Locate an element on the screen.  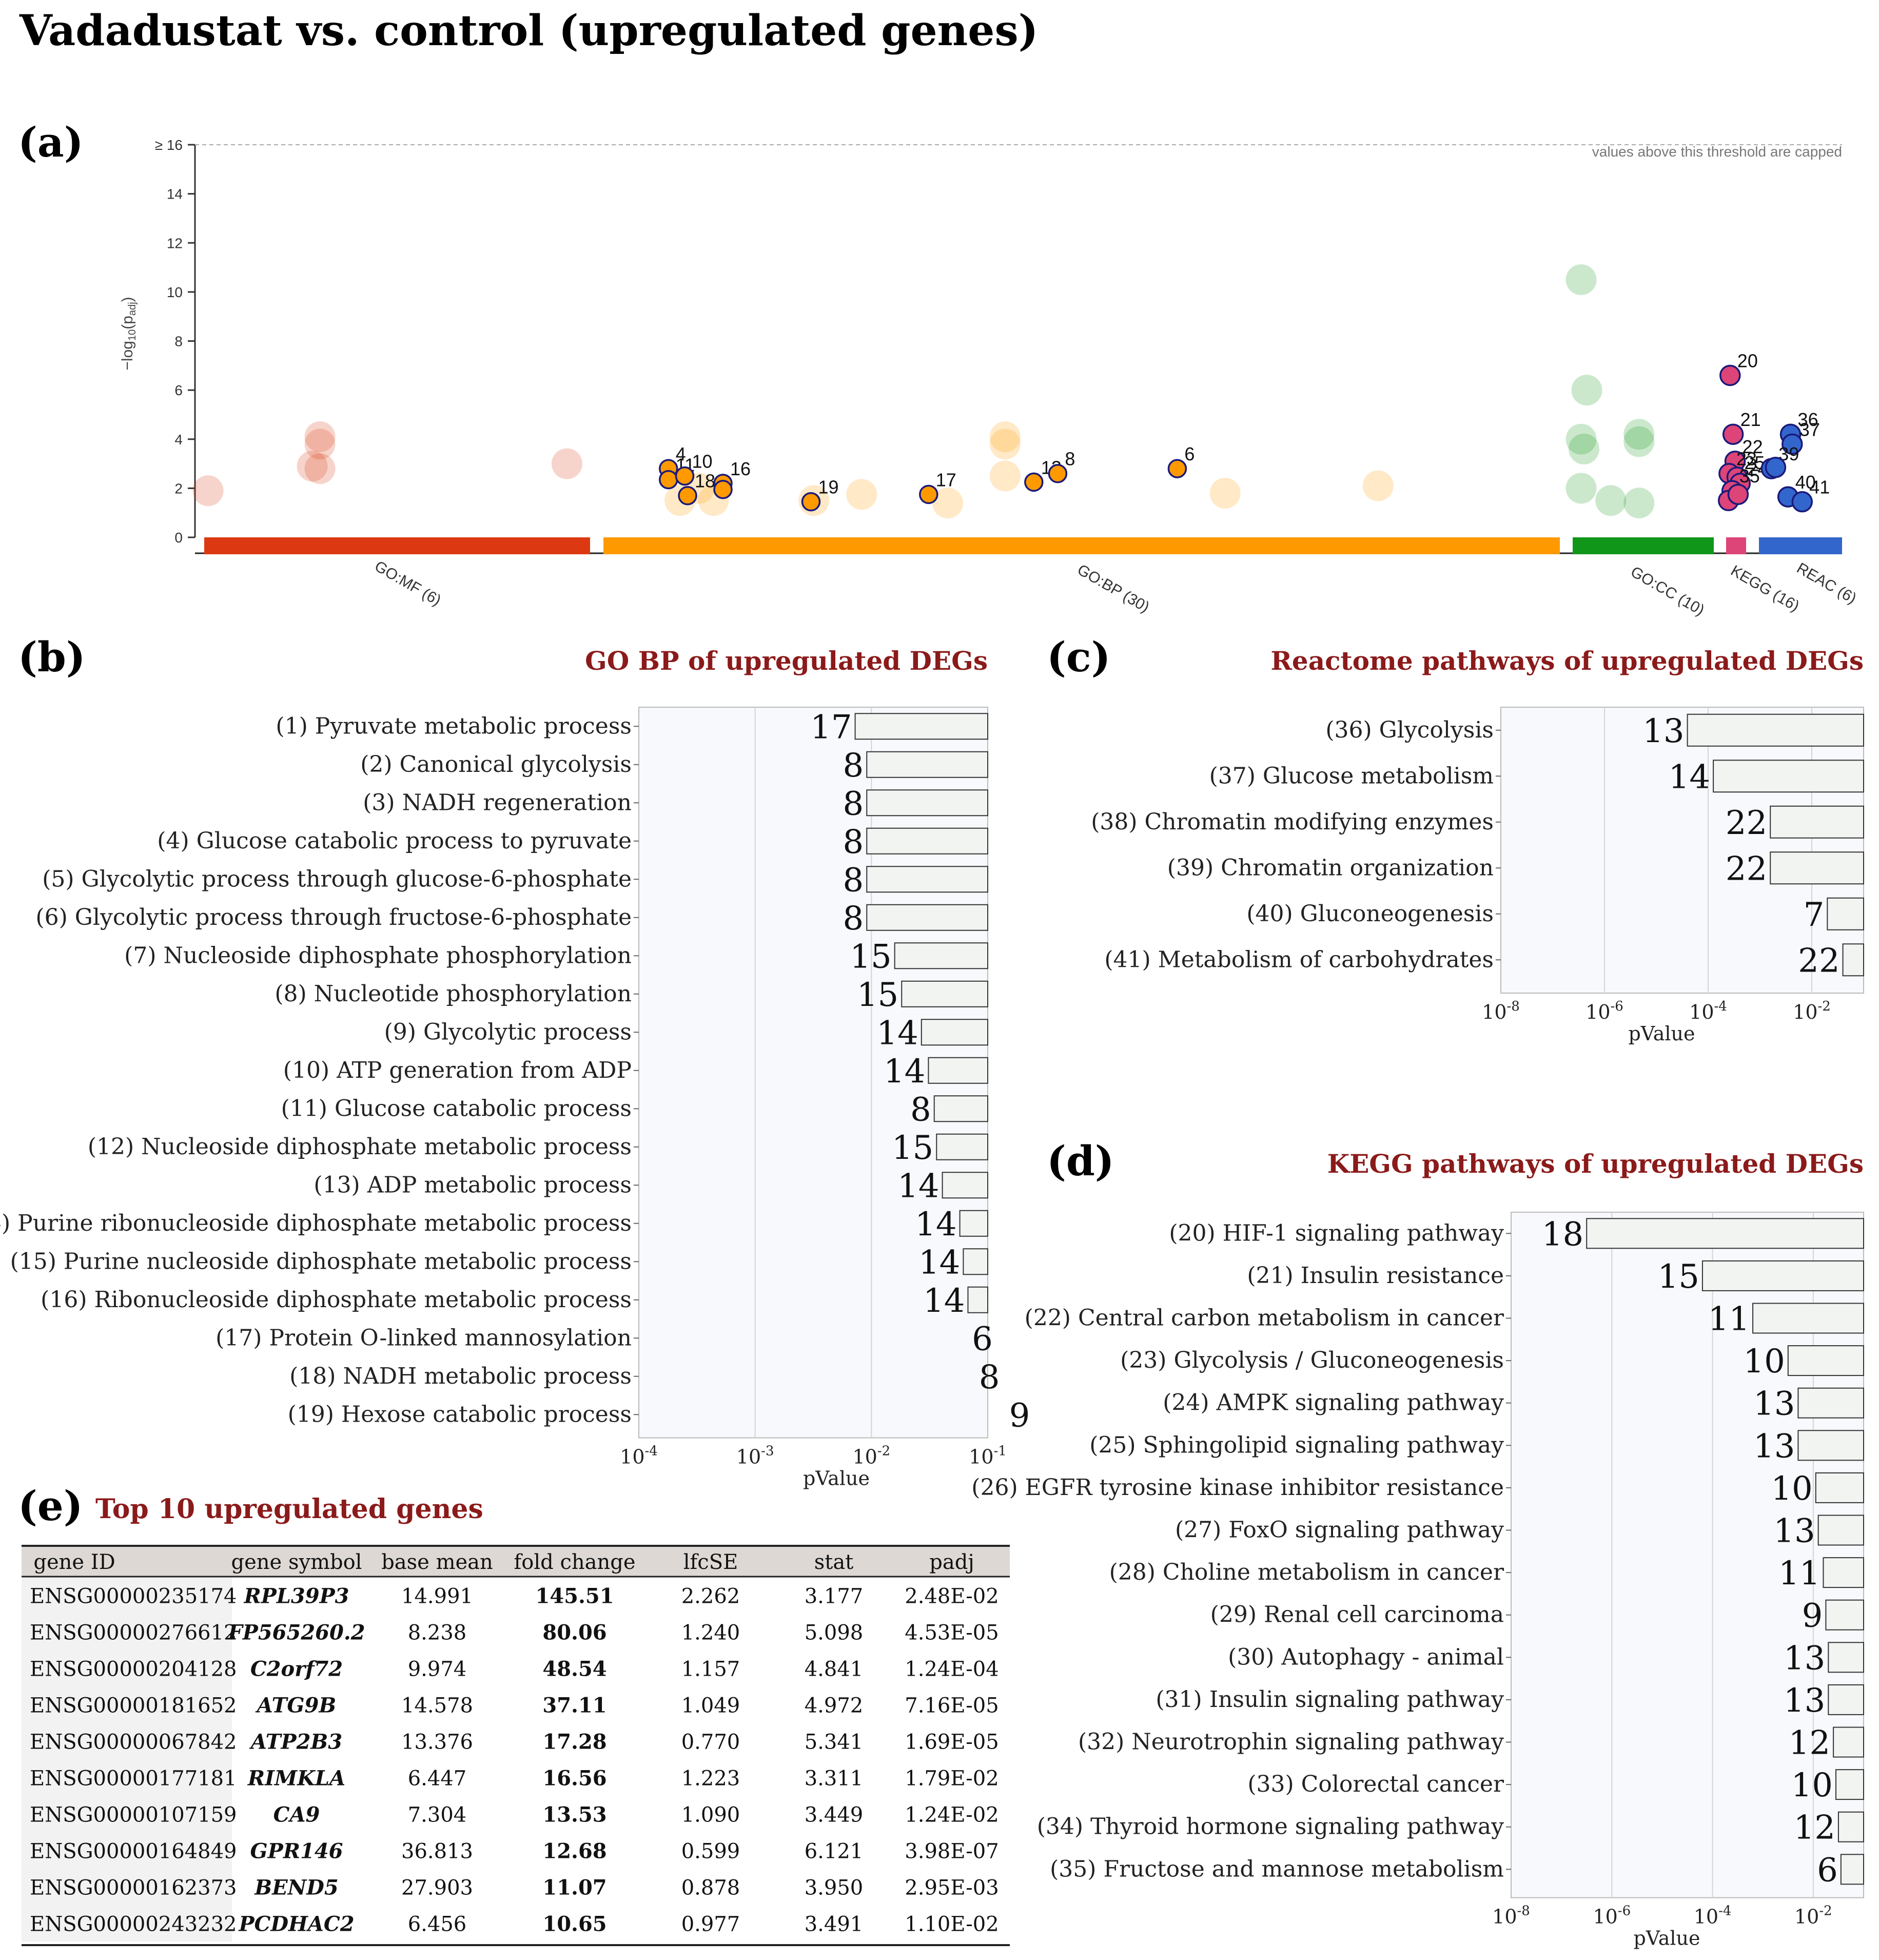
table-cell: ENSG00000204128 is located at coordinates (133, 1669).